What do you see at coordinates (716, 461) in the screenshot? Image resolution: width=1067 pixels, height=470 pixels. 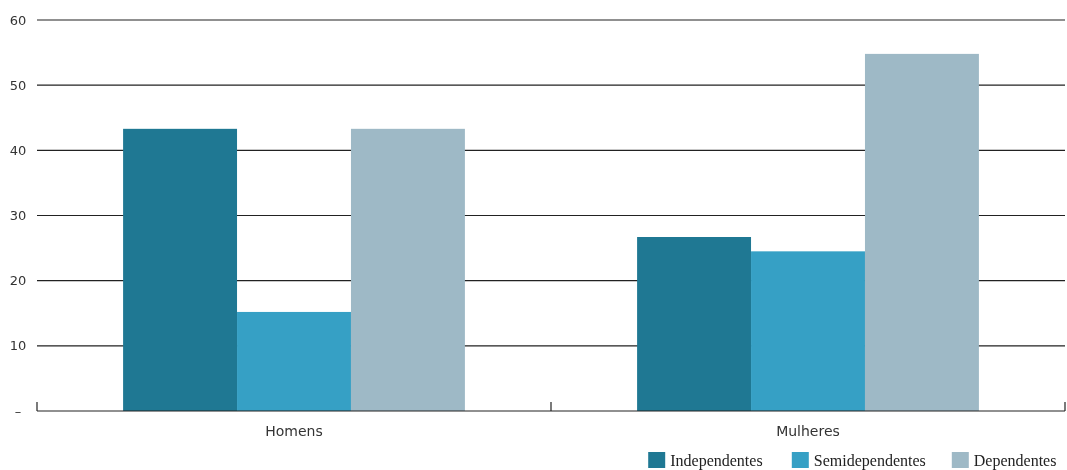 I see `legend-label: Independentes` at bounding box center [716, 461].